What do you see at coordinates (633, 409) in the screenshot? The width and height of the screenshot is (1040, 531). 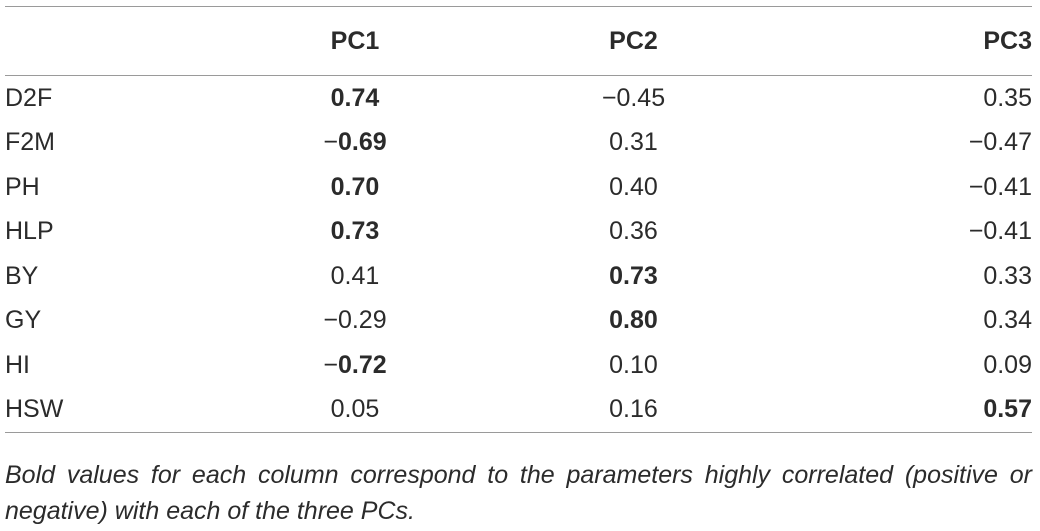 I see `value-cell-pc2: 0.16` at bounding box center [633, 409].